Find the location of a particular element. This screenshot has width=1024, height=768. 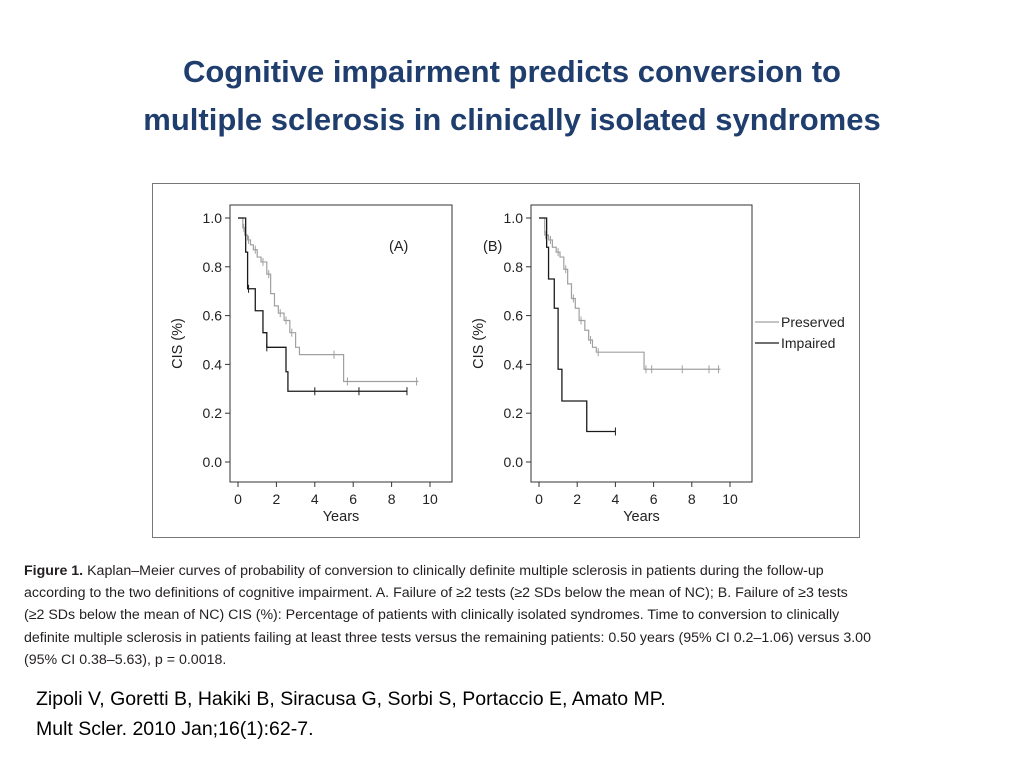

panel-a-series-impaired-line is located at coordinates (322, 304).